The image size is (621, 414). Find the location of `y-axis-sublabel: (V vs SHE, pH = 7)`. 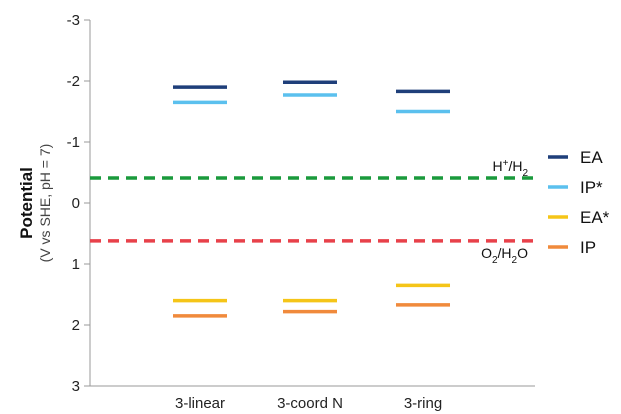

y-axis-sublabel: (V vs SHE, pH = 7) is located at coordinates (45, 203).